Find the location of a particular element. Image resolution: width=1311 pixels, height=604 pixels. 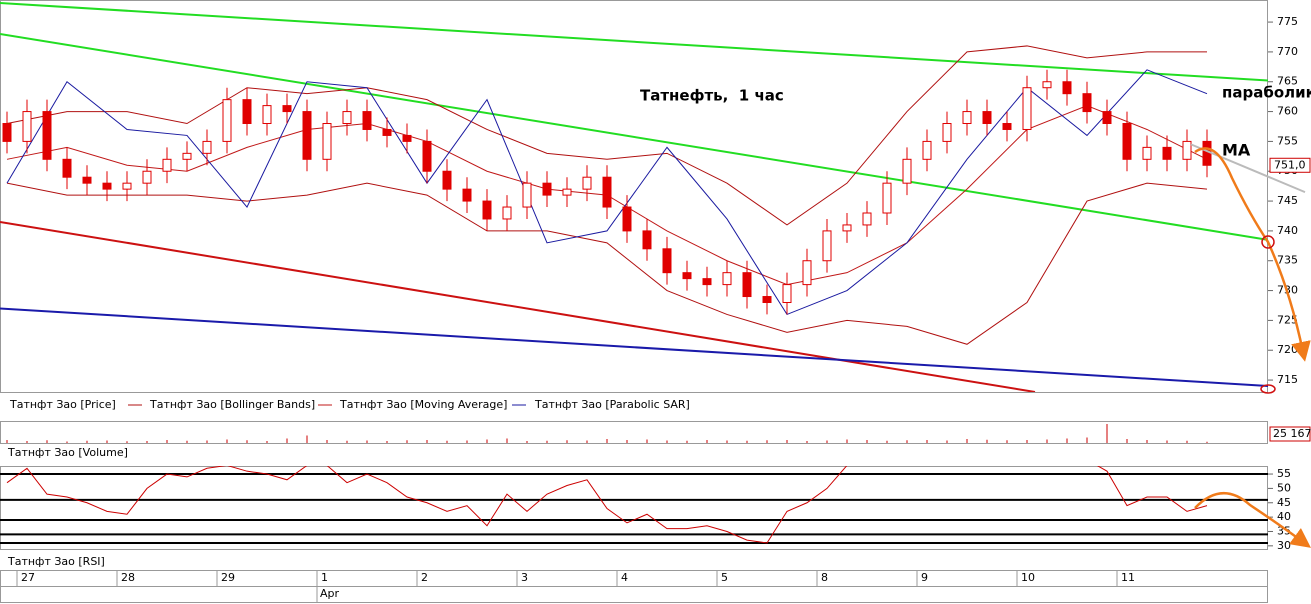

y-tick-label: 770 is located at coordinates (1287, 51).